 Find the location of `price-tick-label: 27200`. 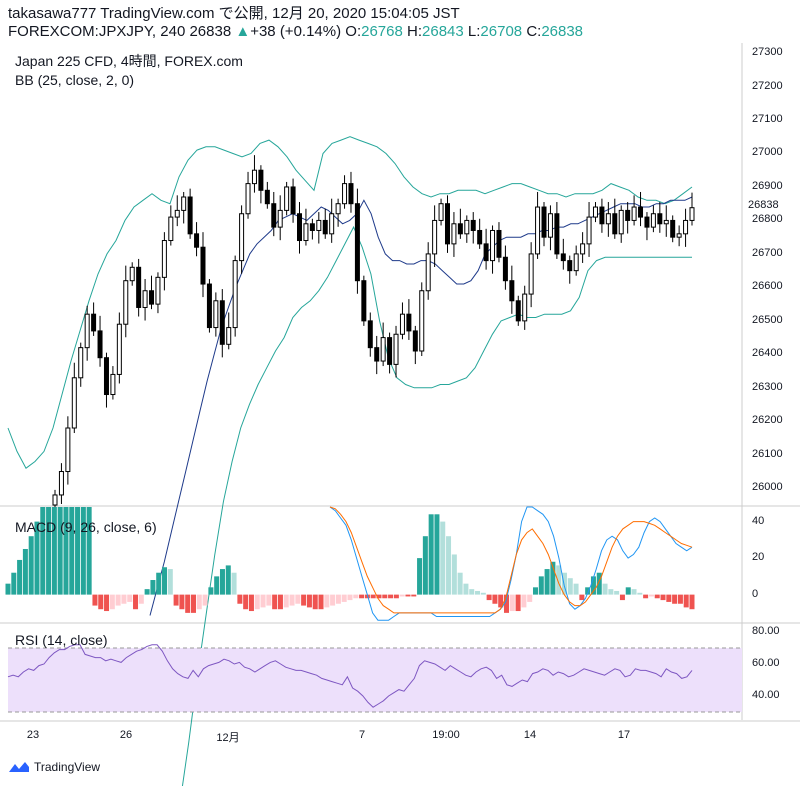

price-tick-label: 27200 is located at coordinates (767, 85).